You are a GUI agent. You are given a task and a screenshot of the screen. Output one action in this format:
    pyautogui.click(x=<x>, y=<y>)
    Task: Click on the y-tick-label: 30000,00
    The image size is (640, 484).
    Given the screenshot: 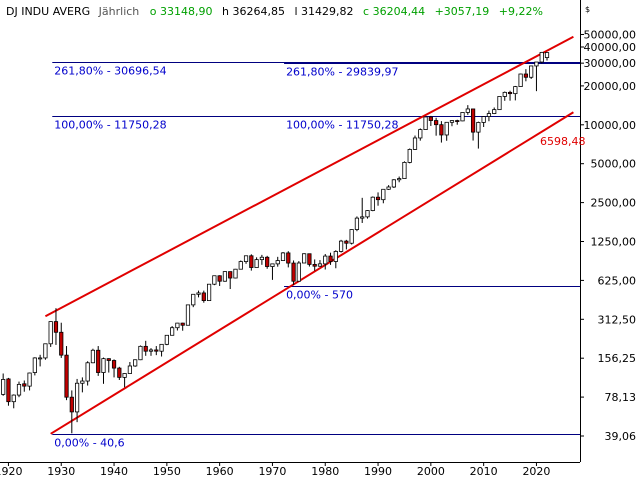 What is the action you would take?
    pyautogui.click(x=610, y=63)
    